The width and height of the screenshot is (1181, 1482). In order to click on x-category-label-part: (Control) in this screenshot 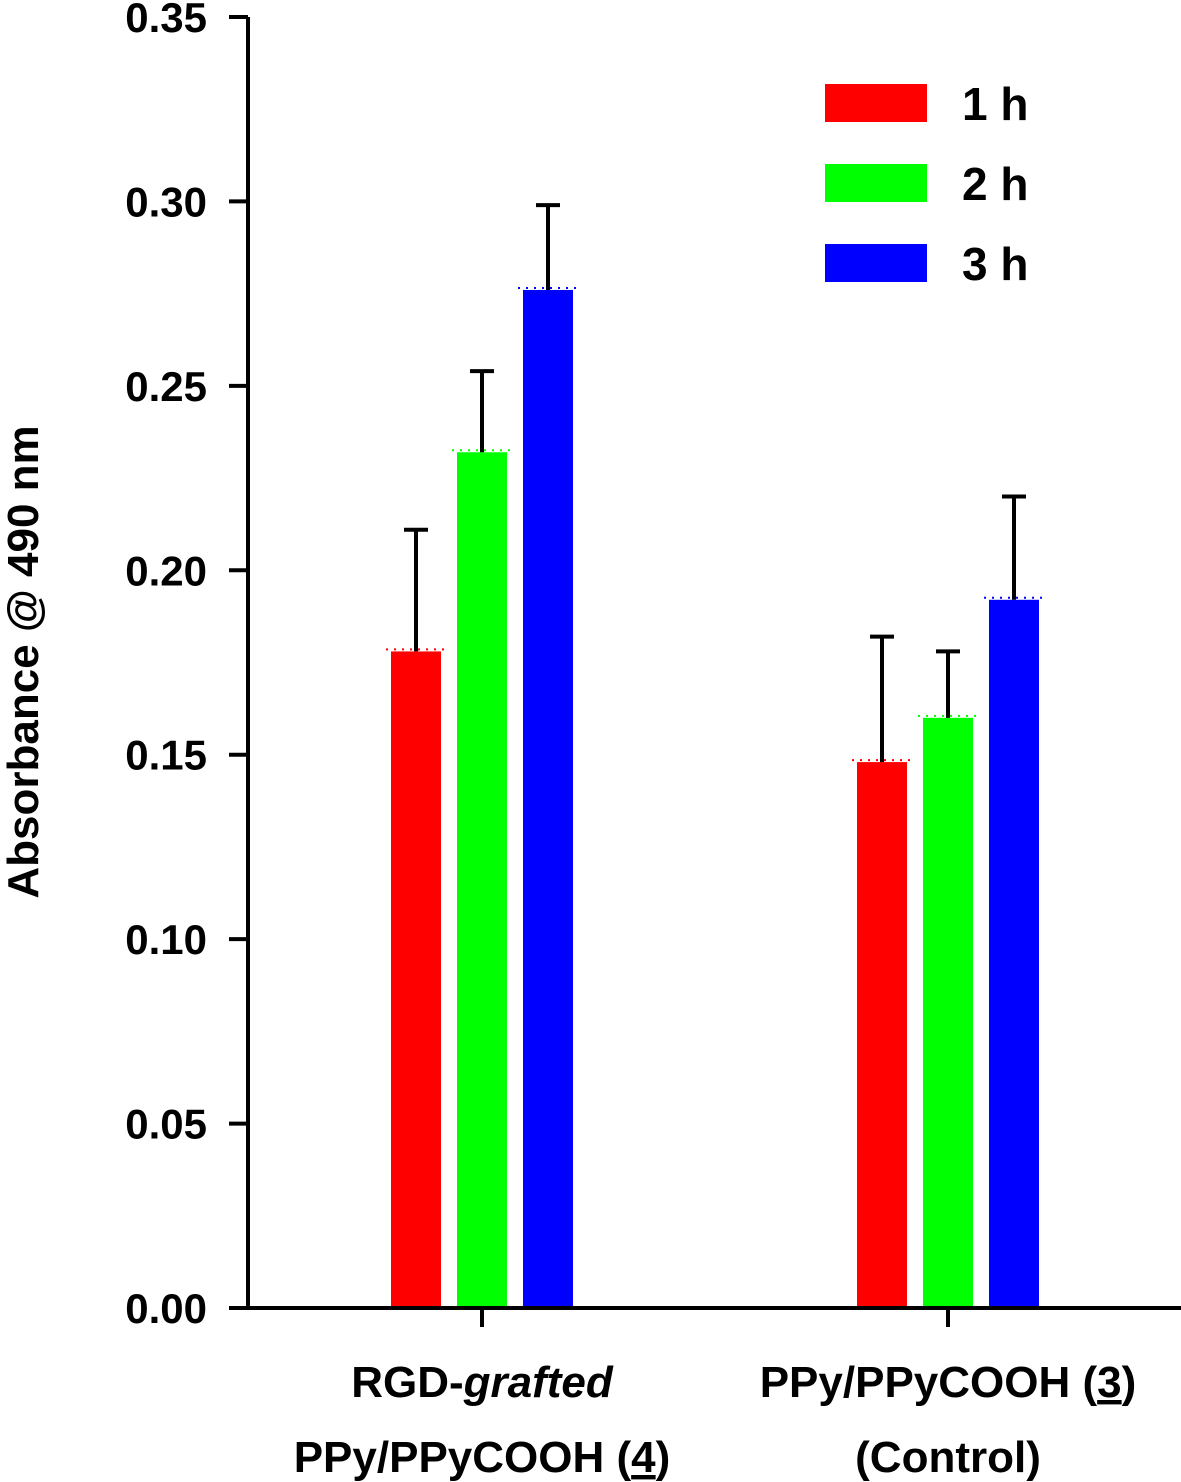, I will do `click(948, 1457)`.